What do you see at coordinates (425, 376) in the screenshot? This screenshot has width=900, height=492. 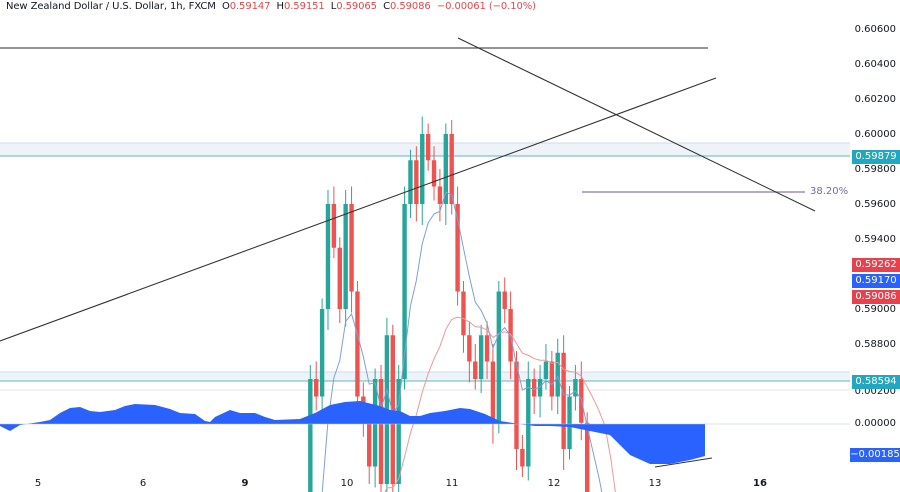 I see `support-zone` at bounding box center [425, 376].